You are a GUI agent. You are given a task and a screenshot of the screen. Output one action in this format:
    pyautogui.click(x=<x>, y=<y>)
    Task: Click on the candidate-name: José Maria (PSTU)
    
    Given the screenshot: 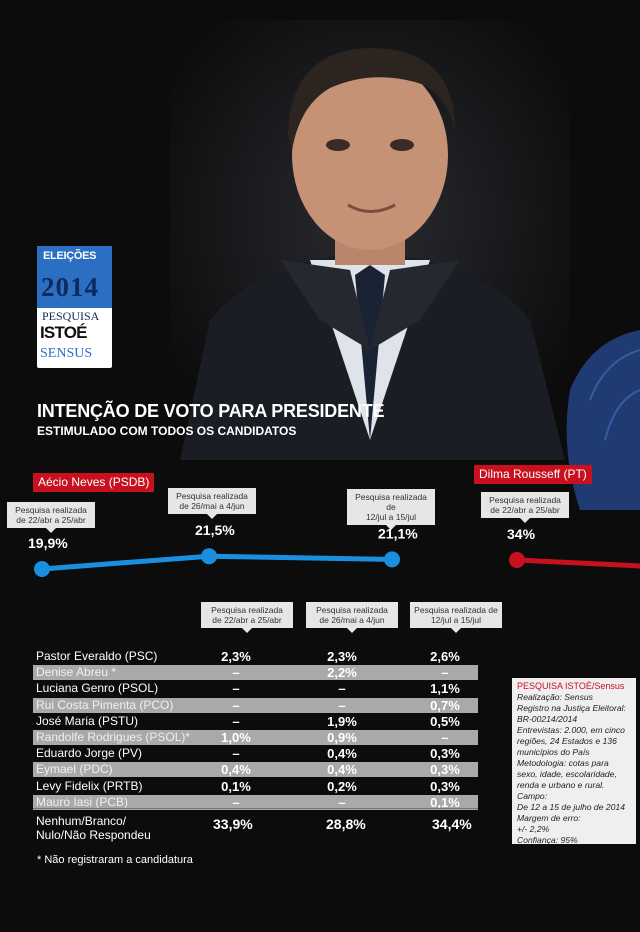 What is the action you would take?
    pyautogui.click(x=87, y=720)
    